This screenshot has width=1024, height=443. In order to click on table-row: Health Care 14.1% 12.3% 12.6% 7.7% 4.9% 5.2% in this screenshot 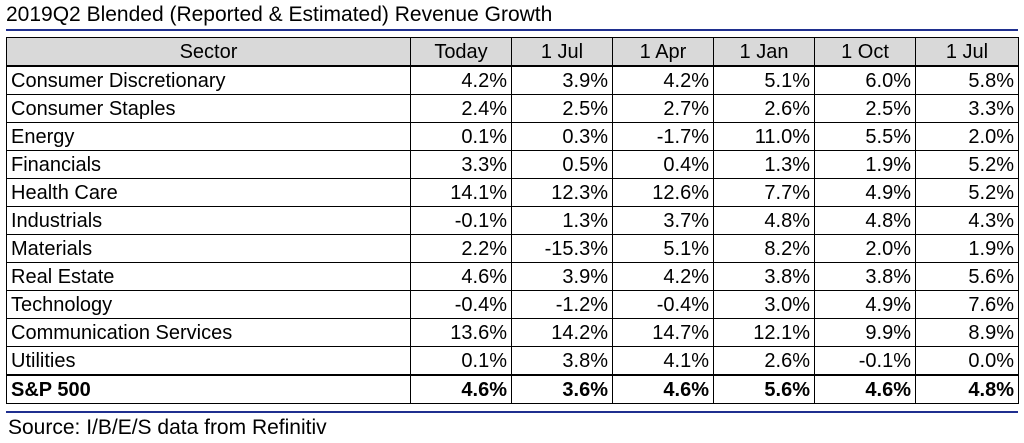, I will do `click(512, 192)`.